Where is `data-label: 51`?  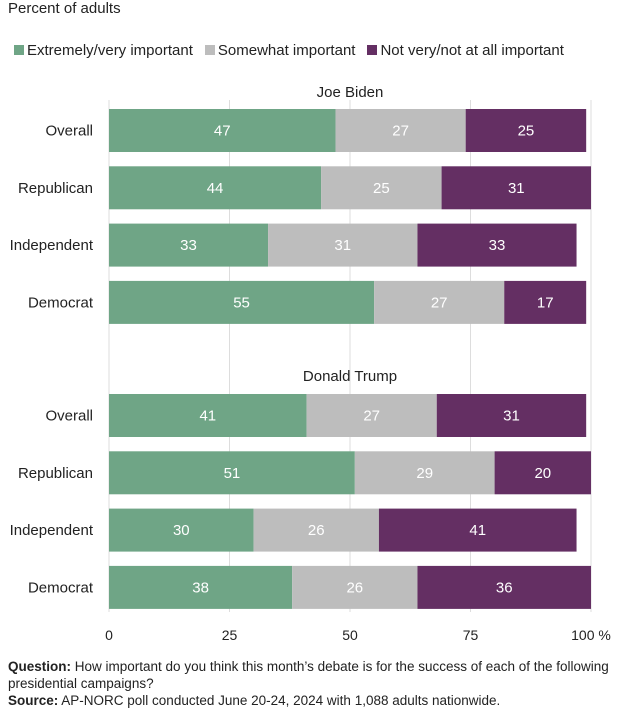 data-label: 51 is located at coordinates (232, 473).